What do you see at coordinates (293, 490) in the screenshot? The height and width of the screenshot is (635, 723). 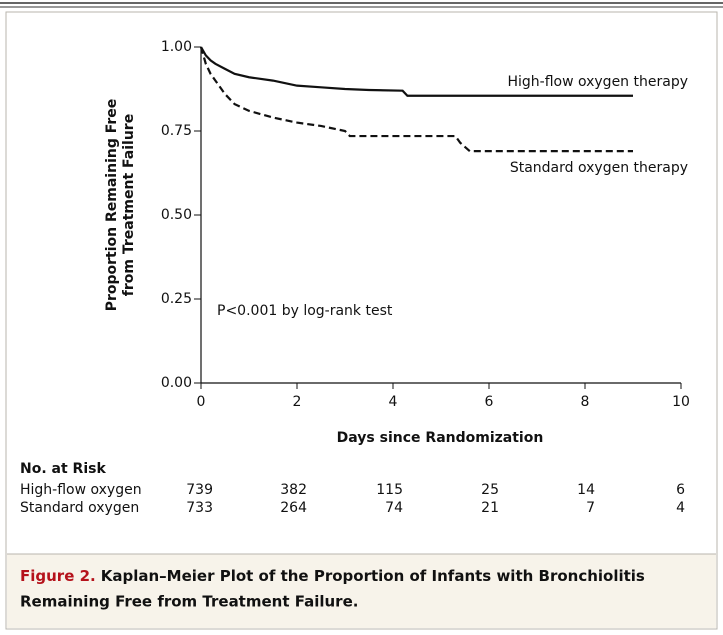 I see `risk-count: 382` at bounding box center [293, 490].